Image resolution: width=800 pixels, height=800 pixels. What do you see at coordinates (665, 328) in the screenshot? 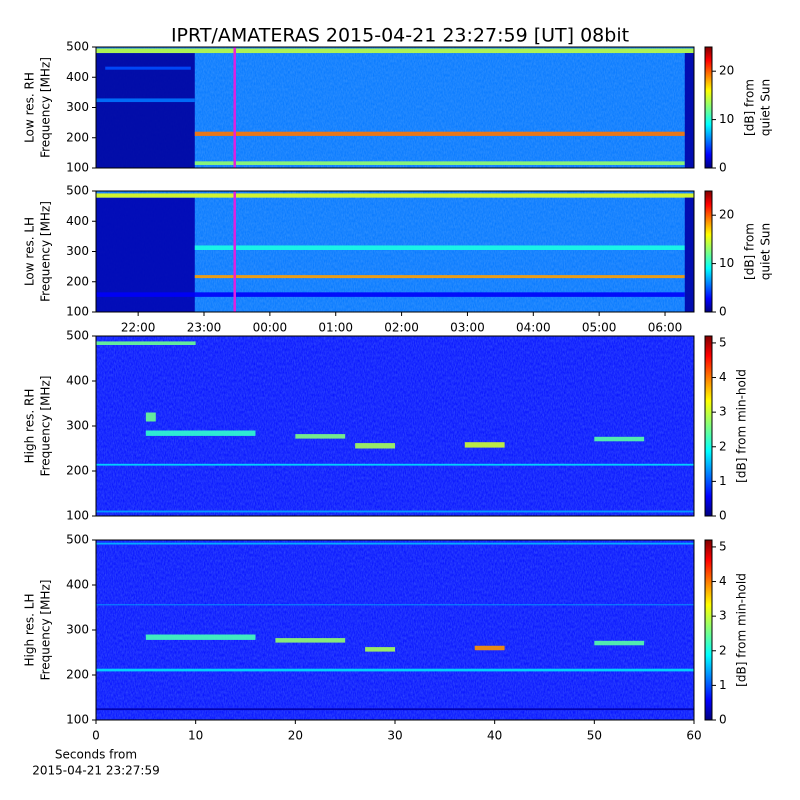
I see `x-tick-label: 06:00` at bounding box center [665, 328].